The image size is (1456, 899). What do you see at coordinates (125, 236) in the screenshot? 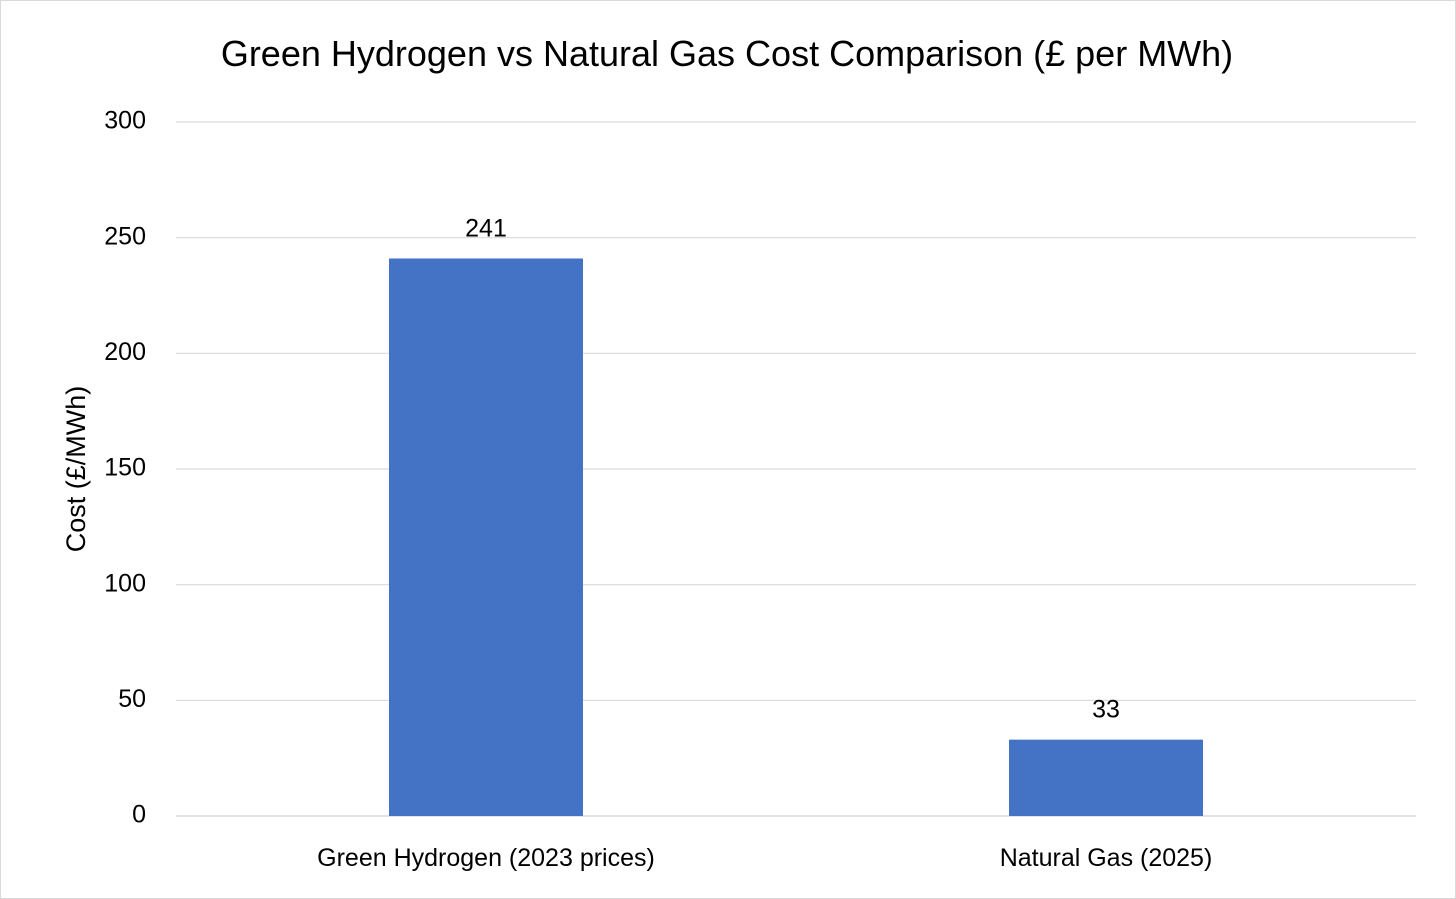
I see `y-tick-label: 250` at bounding box center [125, 236].